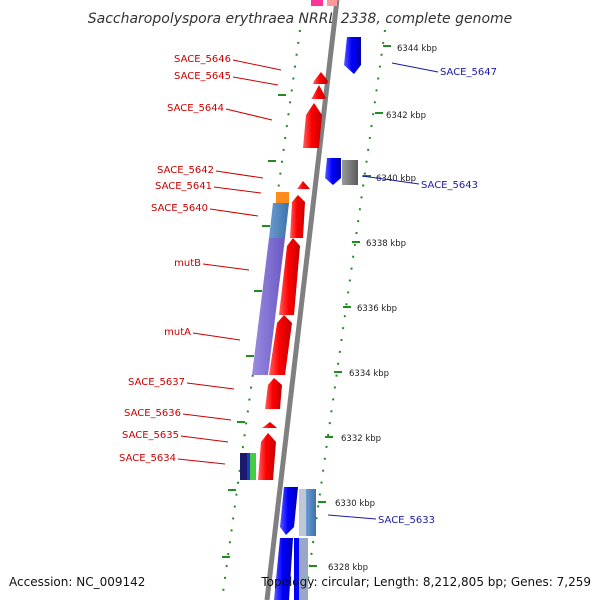 The width and height of the screenshot is (600, 600). Describe the element at coordinates (311, 512) in the screenshot. I see `gene-SACE_5633-steel` at that location.